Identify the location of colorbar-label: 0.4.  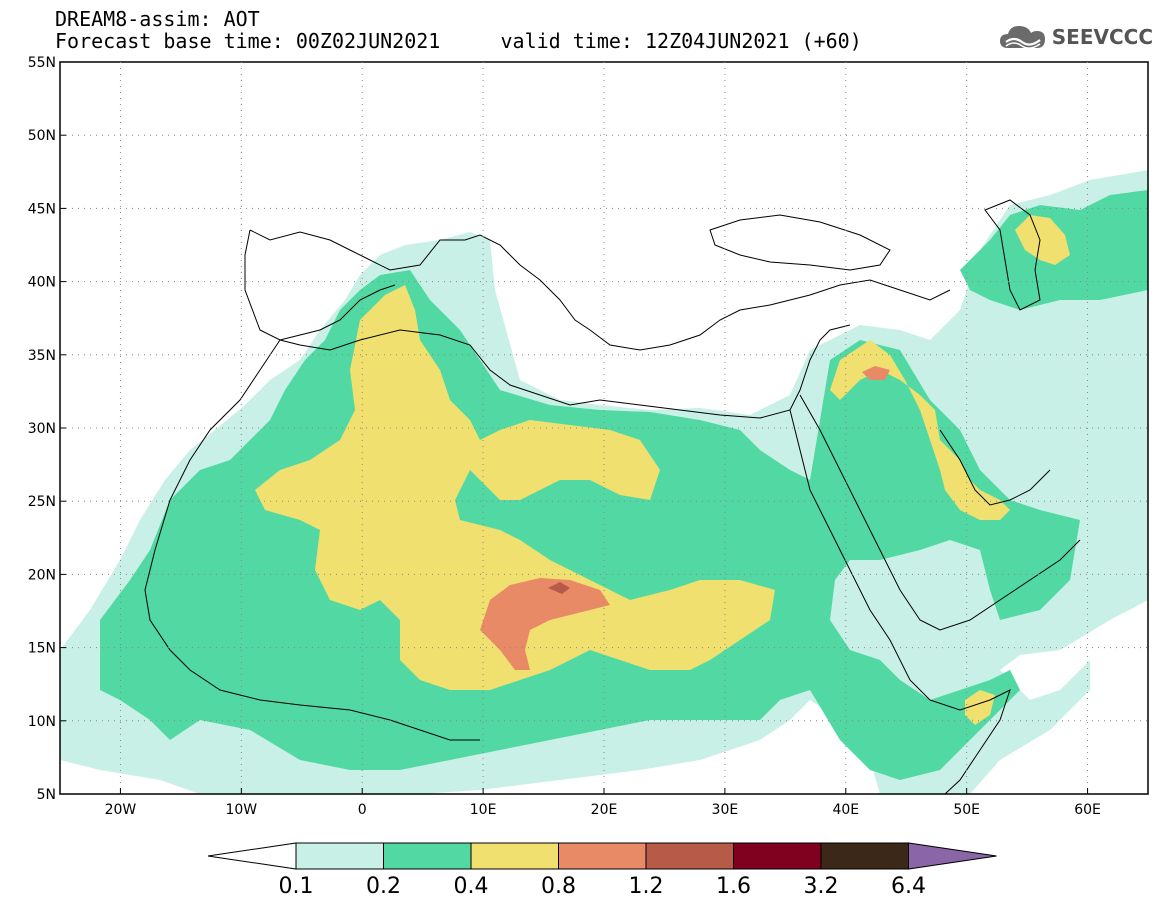
(471, 886).